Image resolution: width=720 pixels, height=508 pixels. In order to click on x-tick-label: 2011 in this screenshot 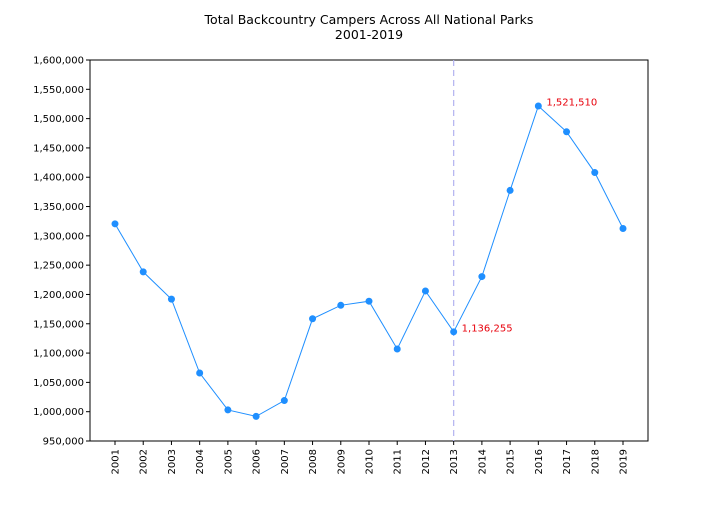, I will do `click(398, 461)`.